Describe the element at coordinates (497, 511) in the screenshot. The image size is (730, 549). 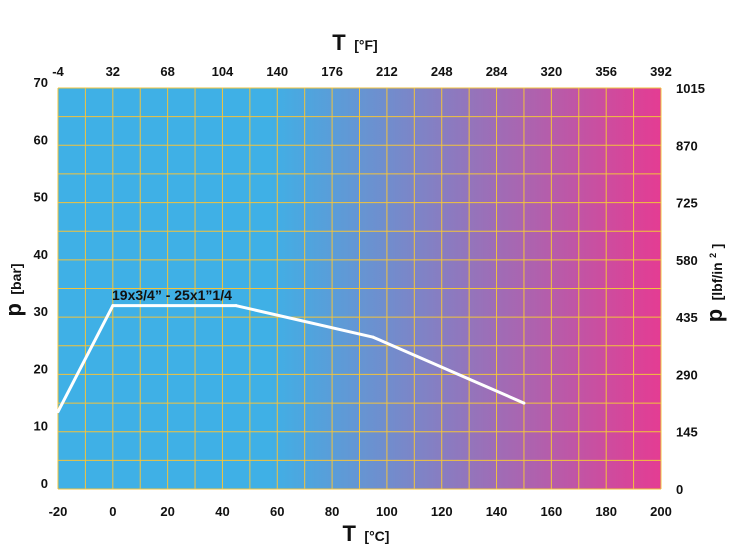
I see `x-tick-celsius: 140` at that location.